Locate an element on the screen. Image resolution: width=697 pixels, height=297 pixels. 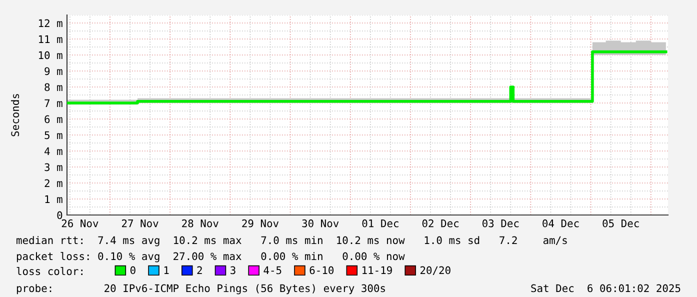
legend-label: 20/20 is located at coordinates (435, 270).